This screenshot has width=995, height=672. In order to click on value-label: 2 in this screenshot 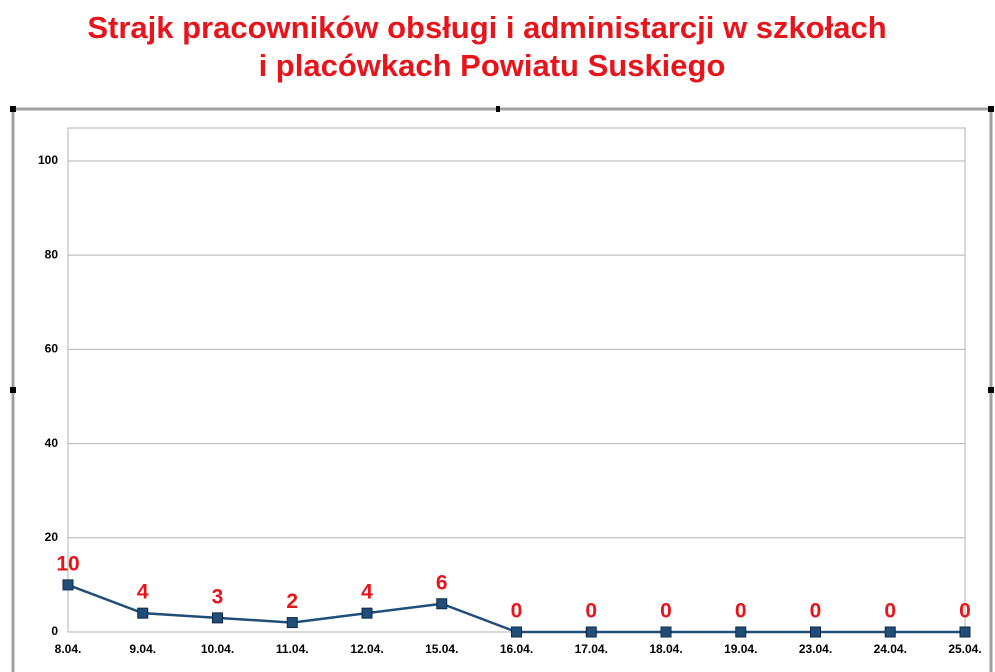, I will do `click(292, 601)`.